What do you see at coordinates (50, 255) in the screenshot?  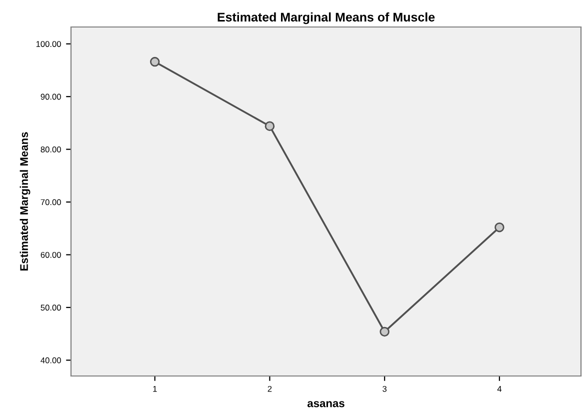 I see `y-tick-label: 60.00` at bounding box center [50, 255].